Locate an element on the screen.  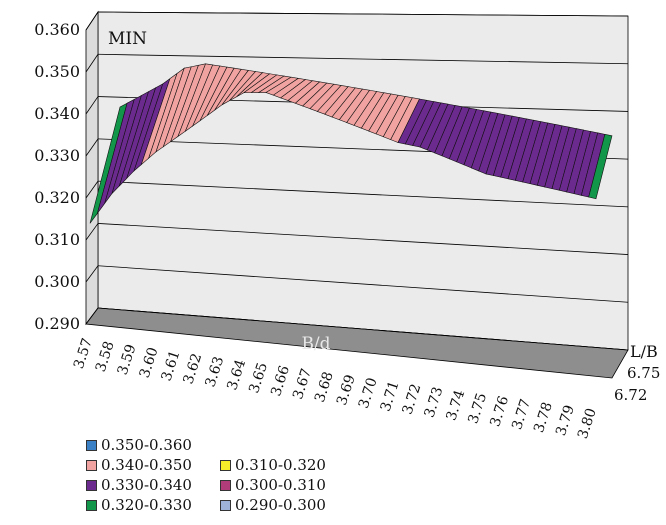
x-tick-label: 3.78 is located at coordinates (543, 417).